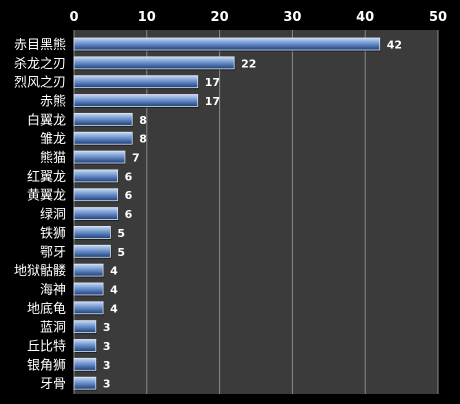  Describe the element at coordinates (53, 233) in the screenshot. I see `category-label: 铁狮` at that location.